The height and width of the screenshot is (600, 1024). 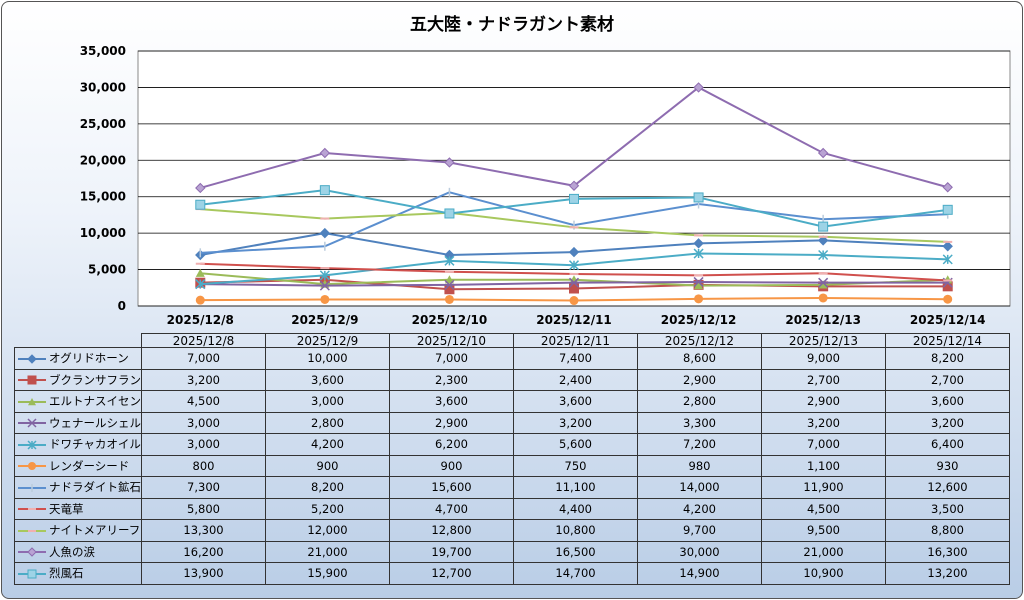 I want to click on y-tick-label: 5,000, so click(x=107, y=270).